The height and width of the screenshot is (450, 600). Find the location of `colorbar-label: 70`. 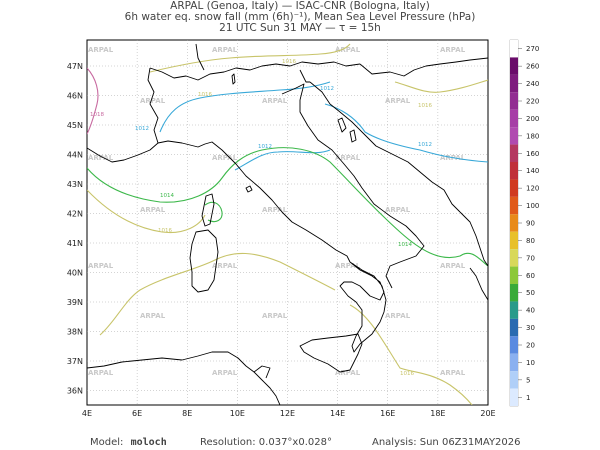

colorbar-label: 70 is located at coordinates (530, 258).